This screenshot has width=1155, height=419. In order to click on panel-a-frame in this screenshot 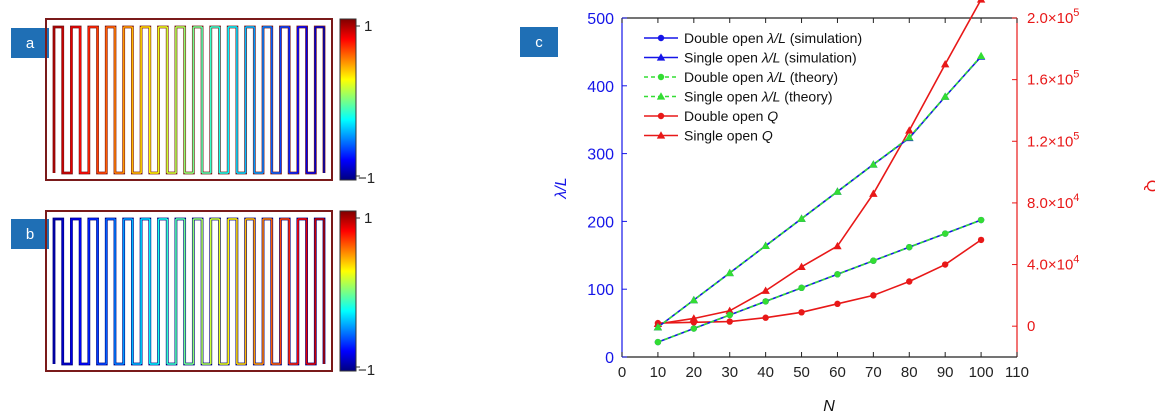, I will do `click(189, 99)`.